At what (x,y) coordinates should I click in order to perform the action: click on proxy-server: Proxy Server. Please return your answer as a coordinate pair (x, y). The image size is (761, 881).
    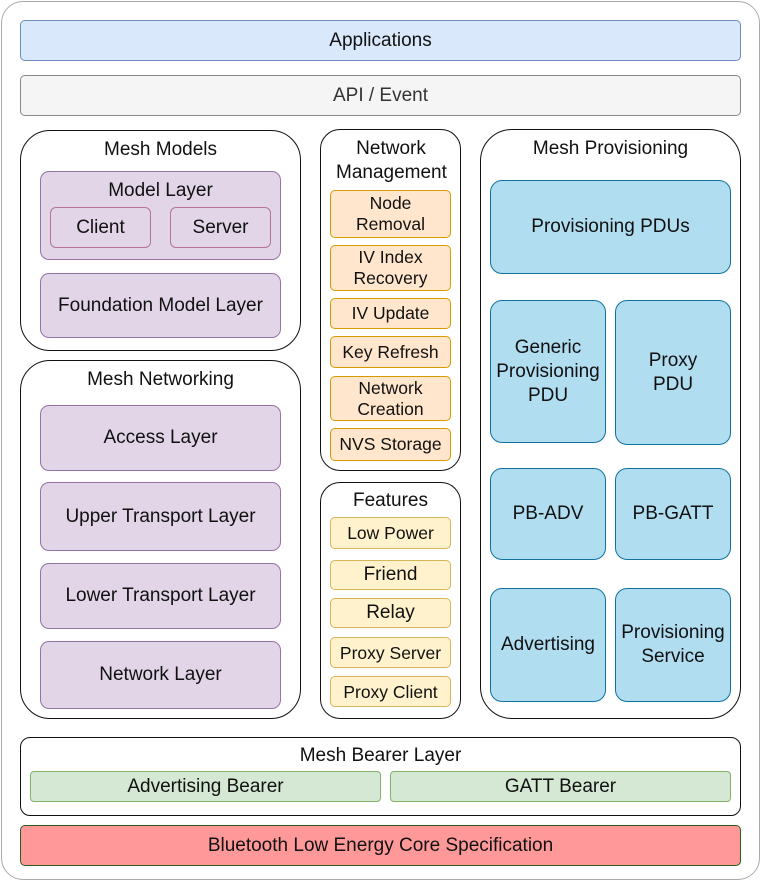
    Looking at the image, I should click on (390, 652).